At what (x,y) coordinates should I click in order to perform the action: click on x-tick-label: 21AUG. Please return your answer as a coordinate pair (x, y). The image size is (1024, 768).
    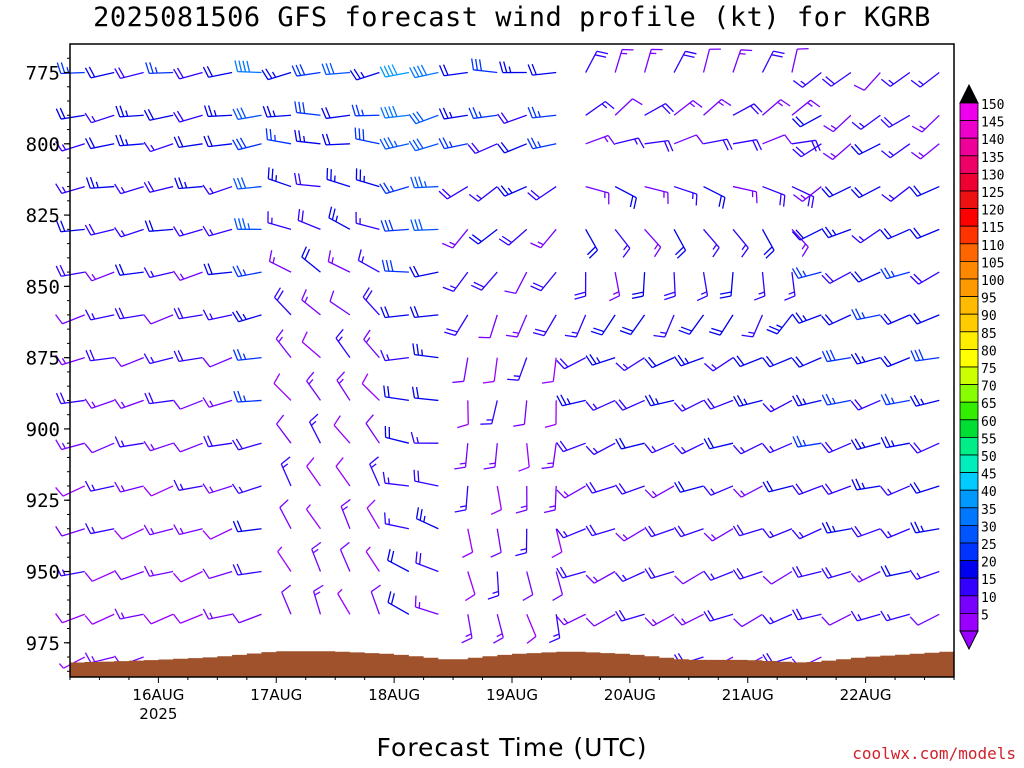
    Looking at the image, I should click on (748, 695).